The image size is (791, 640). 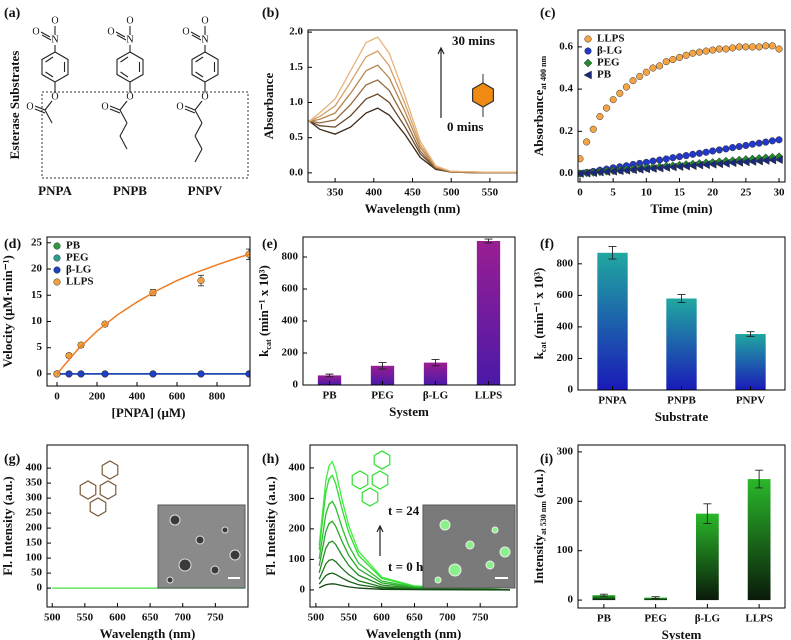 What do you see at coordinates (37, 295) in the screenshot?
I see `y-tick-label: 15` at bounding box center [37, 295].